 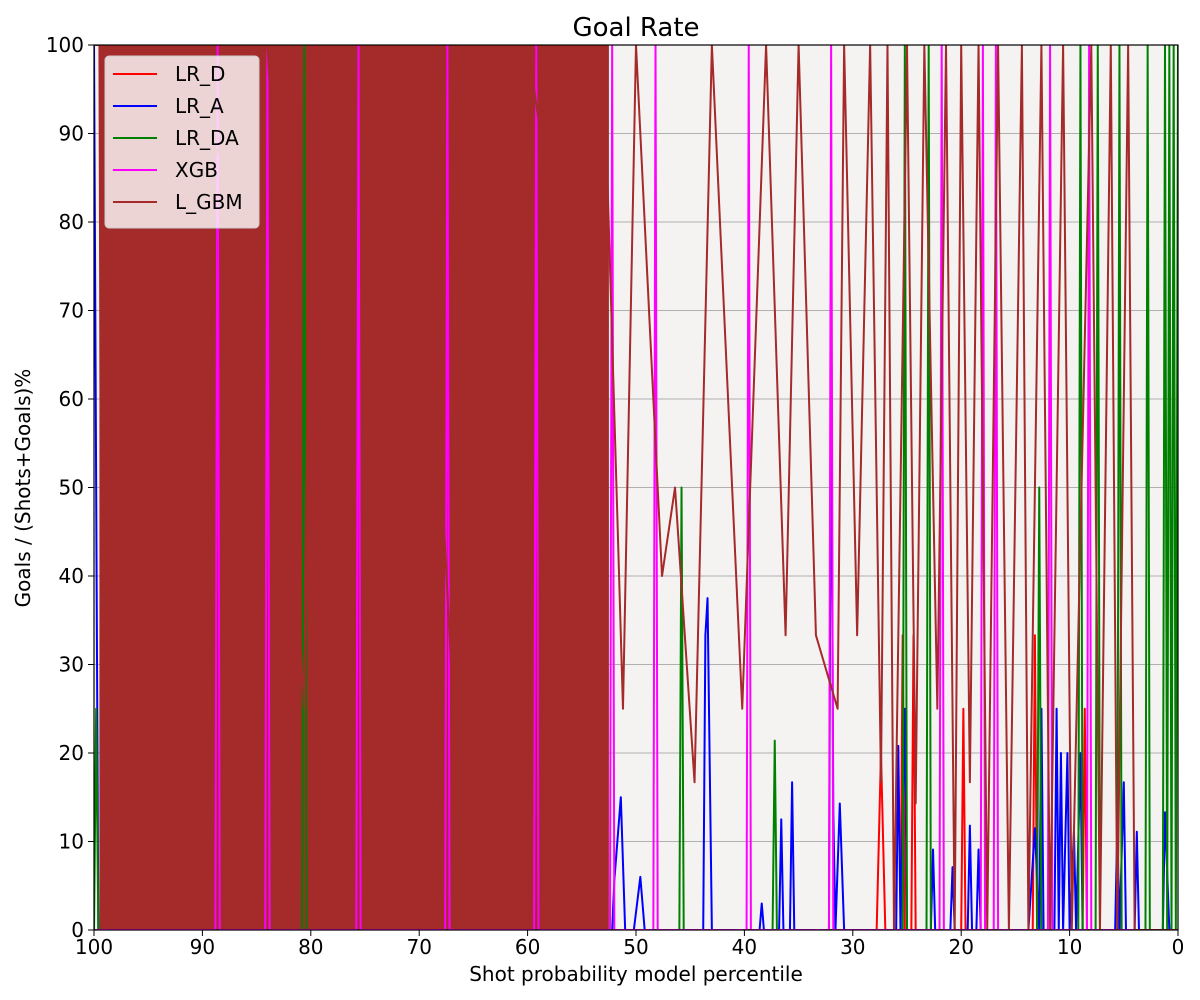 What do you see at coordinates (635, 28) in the screenshot?
I see `chart-title: Goal Rate` at bounding box center [635, 28].